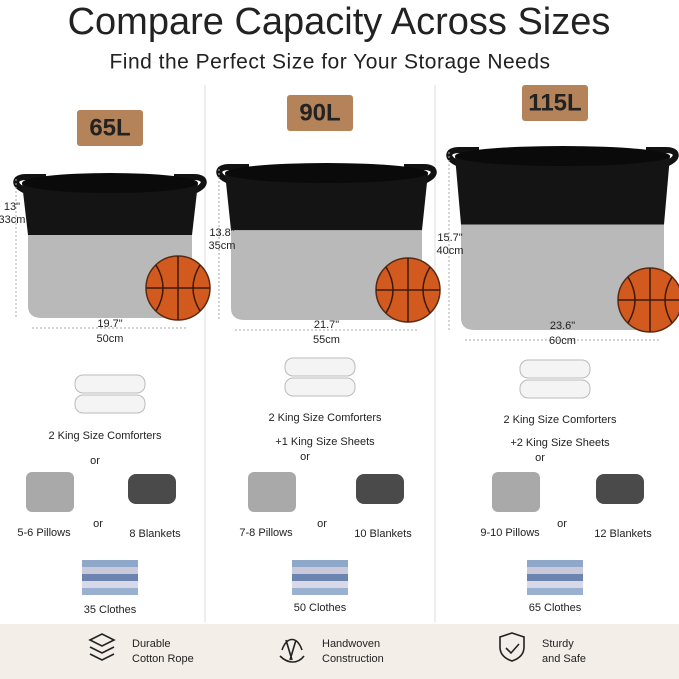 This screenshot has width=679, height=679. What do you see at coordinates (383, 534) in the screenshot?
I see `blankets-label: 10 Blankets` at bounding box center [383, 534].